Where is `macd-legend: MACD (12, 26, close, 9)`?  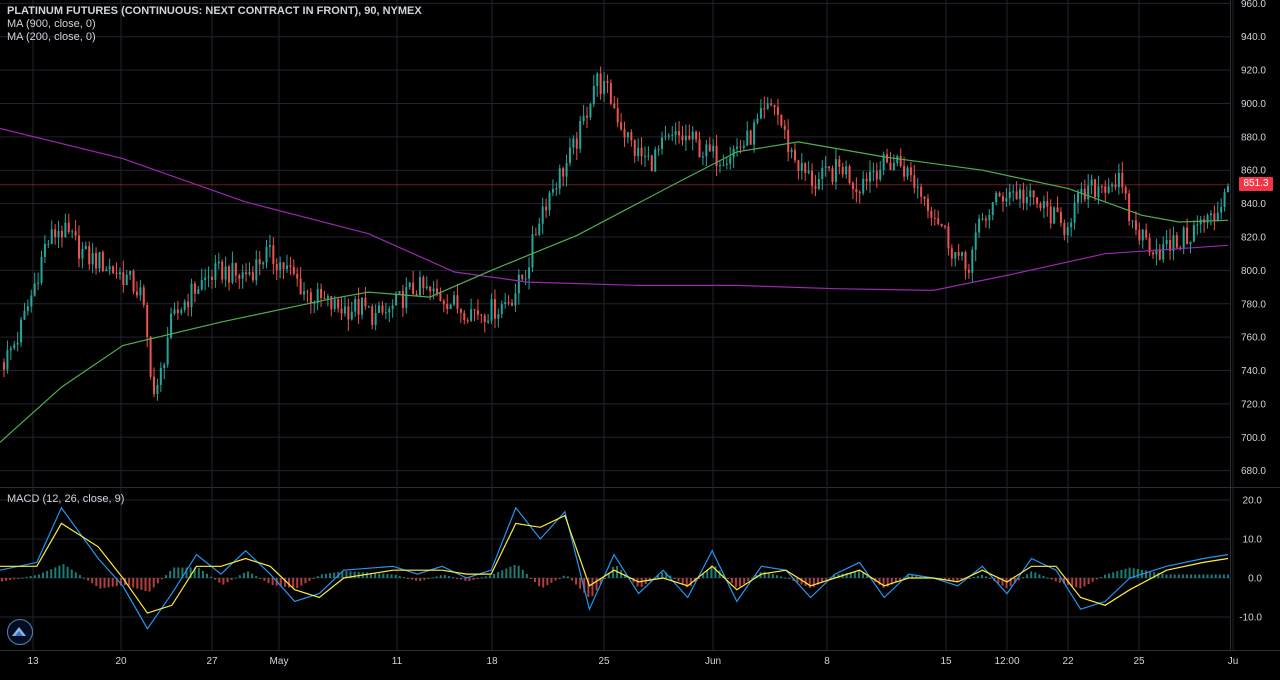 macd-legend: MACD (12, 26, close, 9) is located at coordinates (66, 499).